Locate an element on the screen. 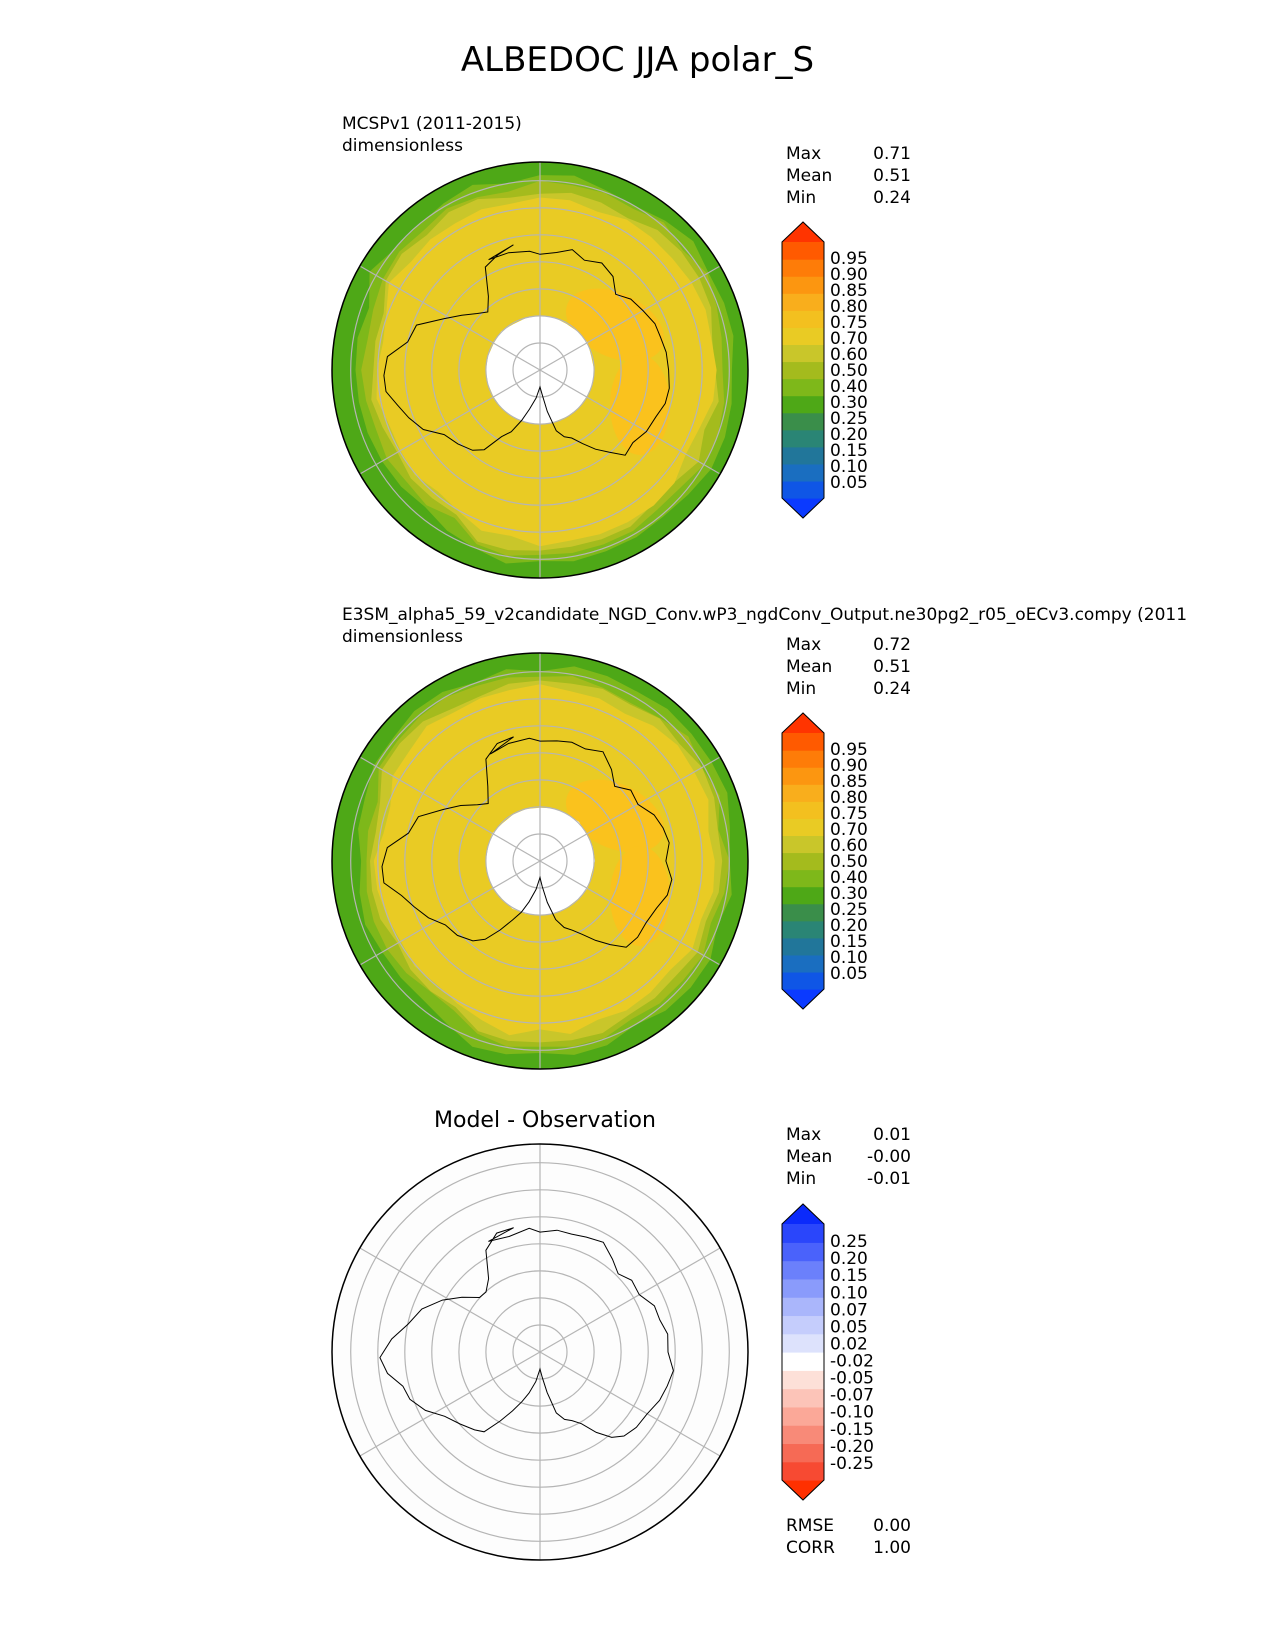 The image size is (1275, 1650). stat-label-corr: CORR is located at coordinates (810, 1548).